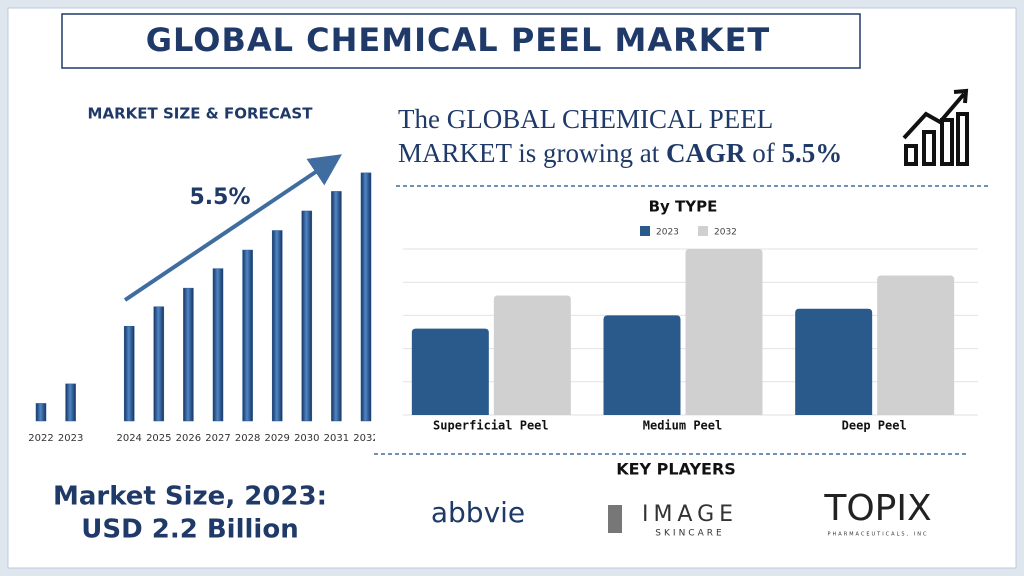 This screenshot has width=1024, height=576. What do you see at coordinates (232, 228) in the screenshot?
I see `trend-arrow` at bounding box center [232, 228].